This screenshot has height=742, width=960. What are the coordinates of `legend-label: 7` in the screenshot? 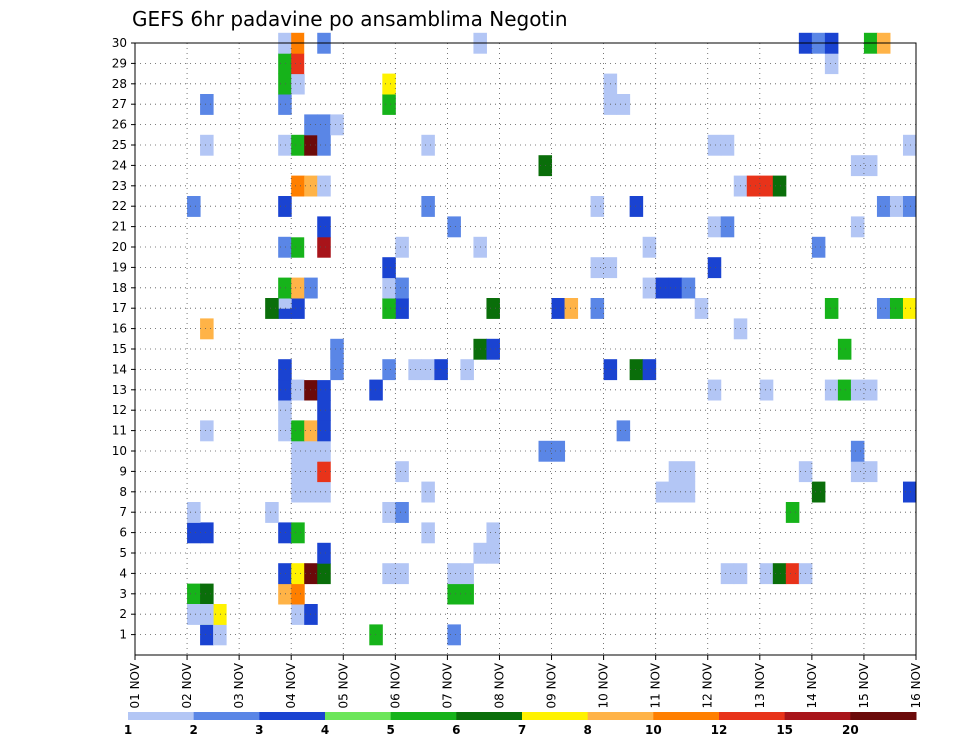 It's located at (522, 730).